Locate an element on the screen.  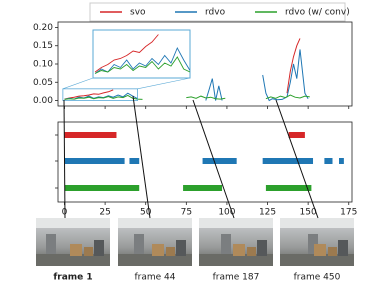
inset-box is located at coordinates (141, 54).